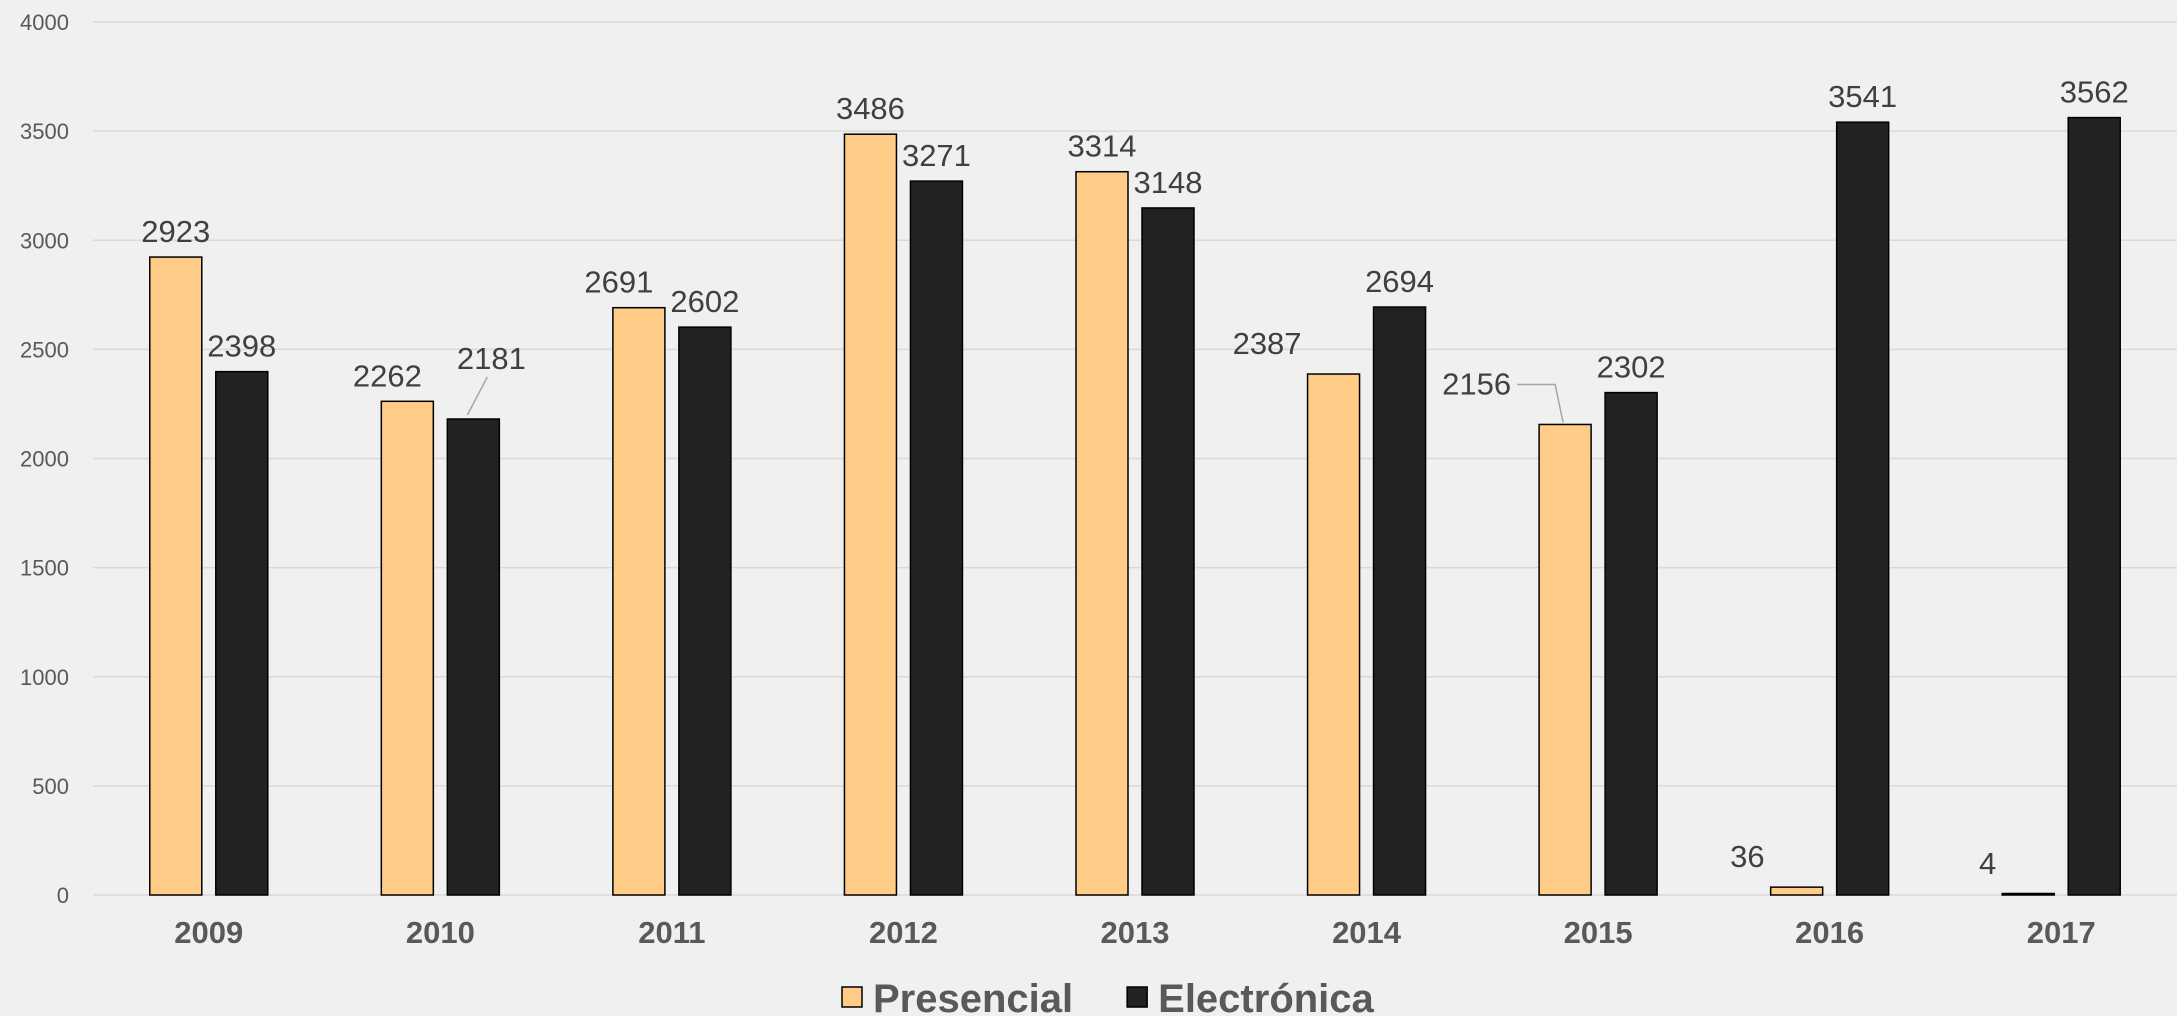 The width and height of the screenshot is (2177, 1016). What do you see at coordinates (44, 22) in the screenshot?
I see `y-tick-label: 4000` at bounding box center [44, 22].